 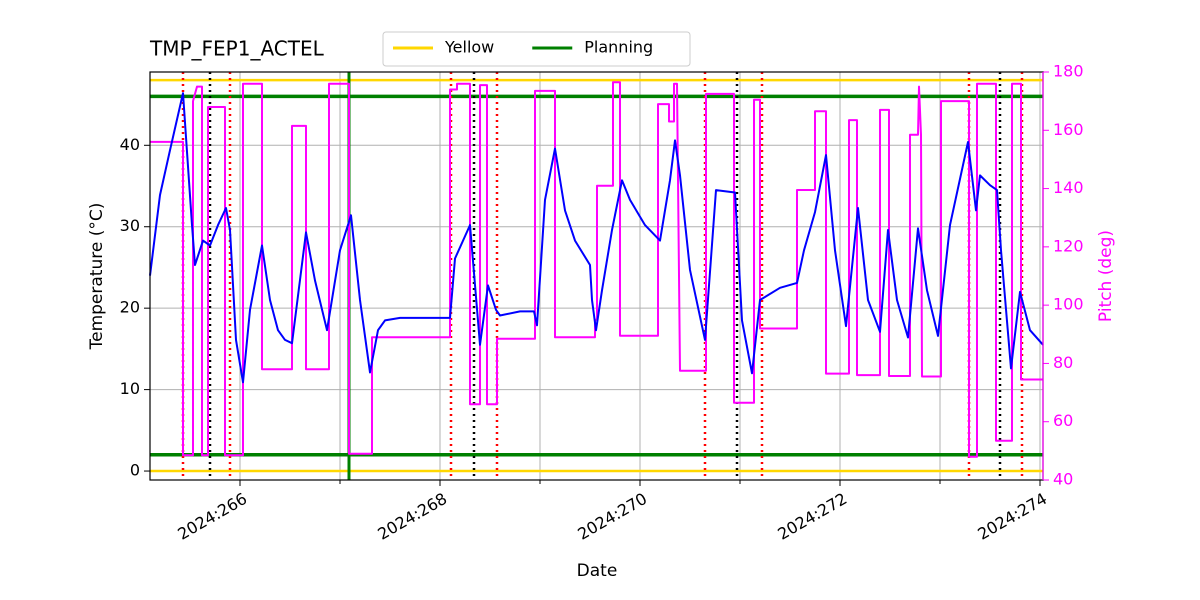 I want to click on y2-tick-label: 40, so click(x=1063, y=479).